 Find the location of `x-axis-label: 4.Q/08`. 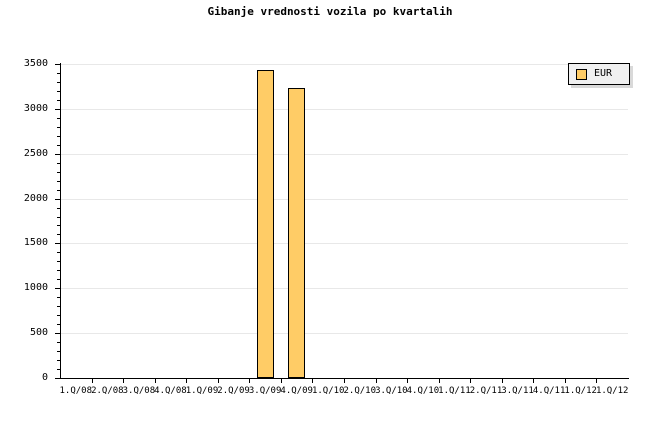

x-axis-label: 4.Q/08 is located at coordinates (170, 391).